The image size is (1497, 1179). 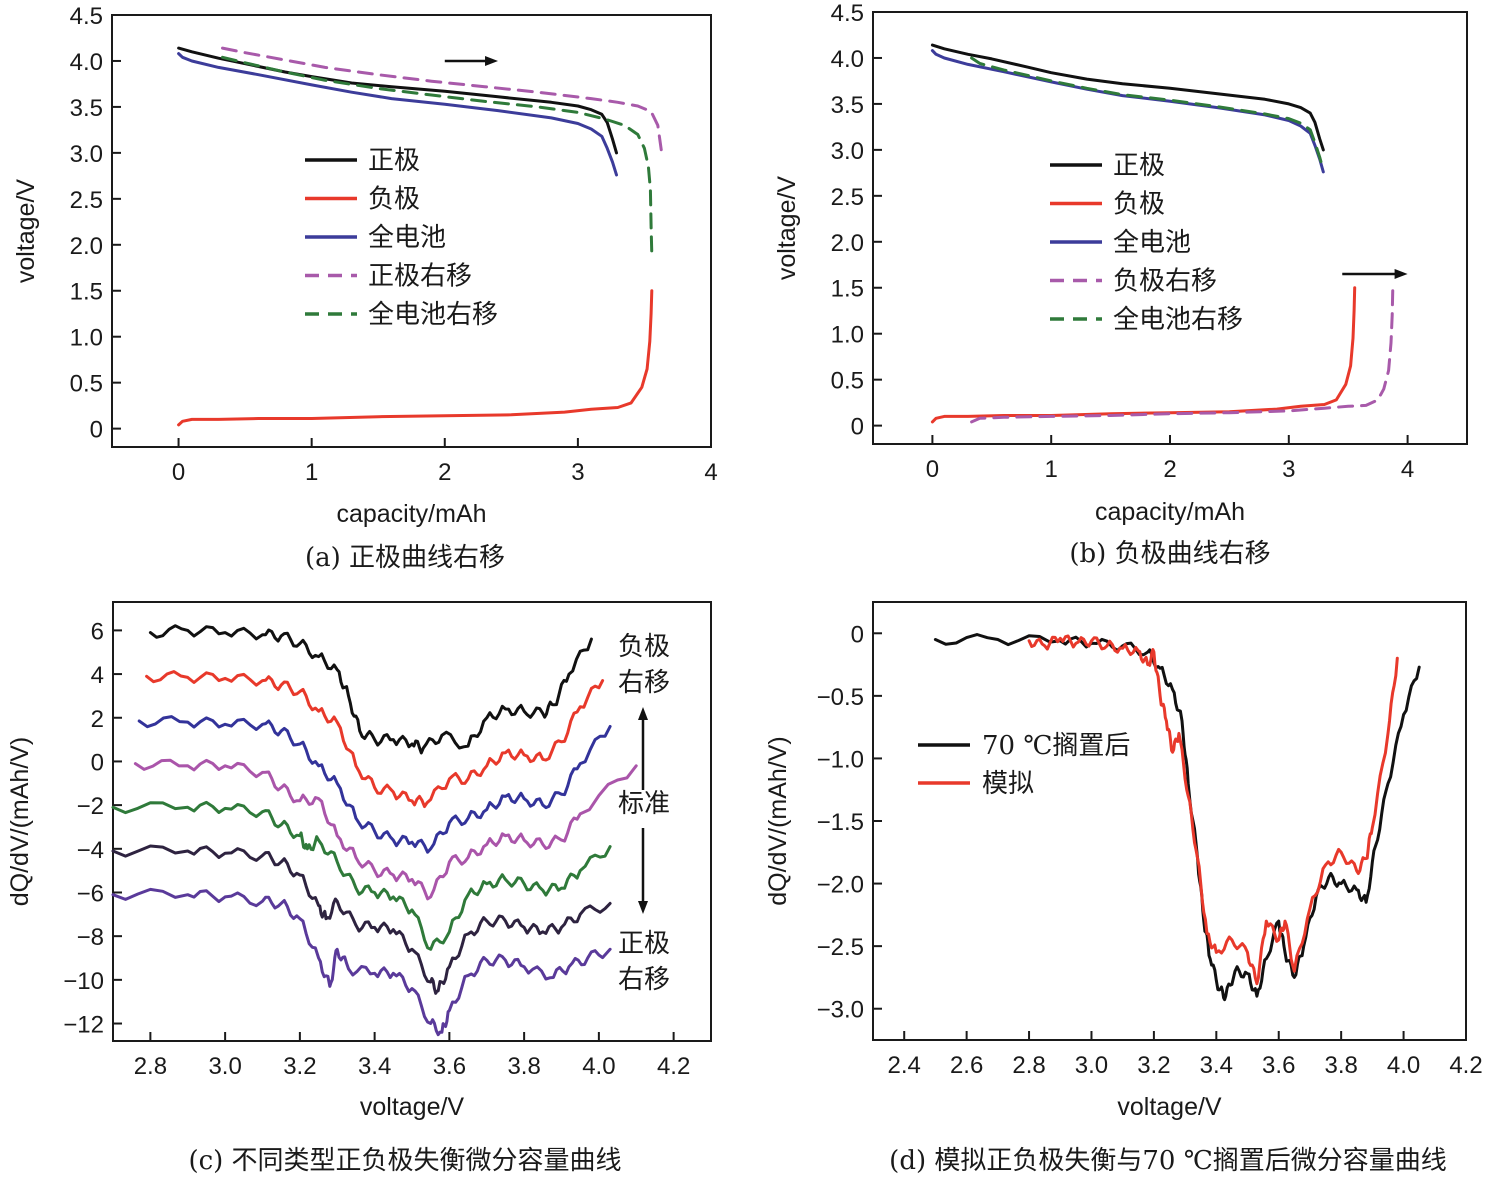 What do you see at coordinates (644, 962) in the screenshot?
I see `annotation-label: 正极右移` at bounding box center [644, 962].